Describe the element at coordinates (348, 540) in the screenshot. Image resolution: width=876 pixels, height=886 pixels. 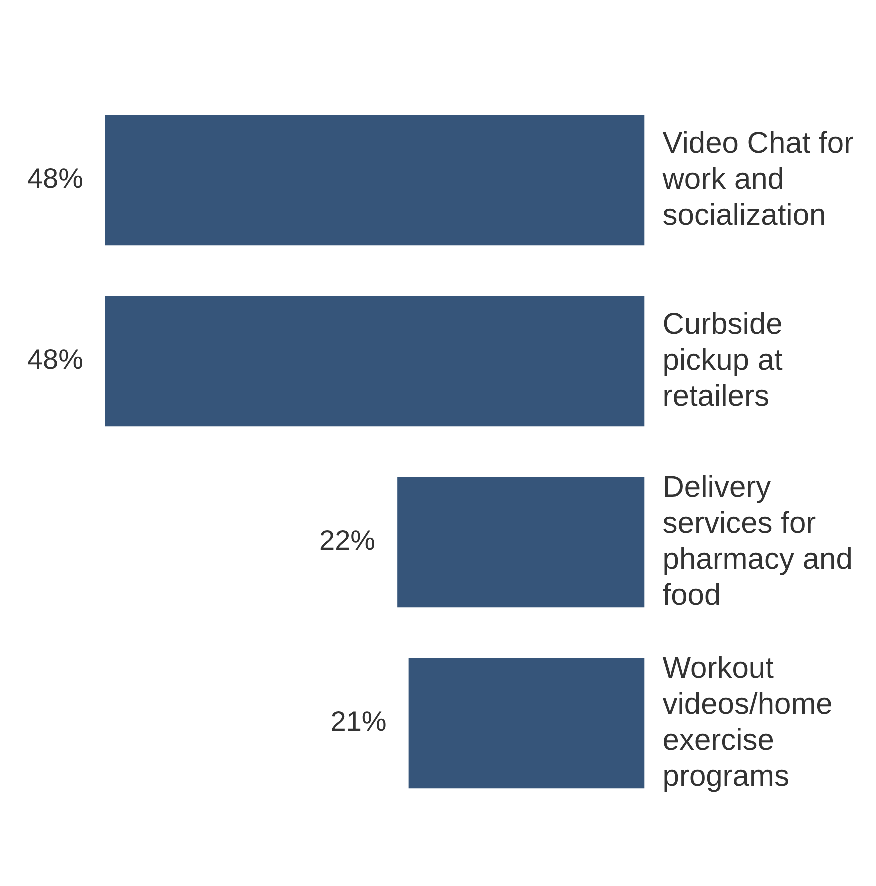
I see `data-label: 22%` at that location.